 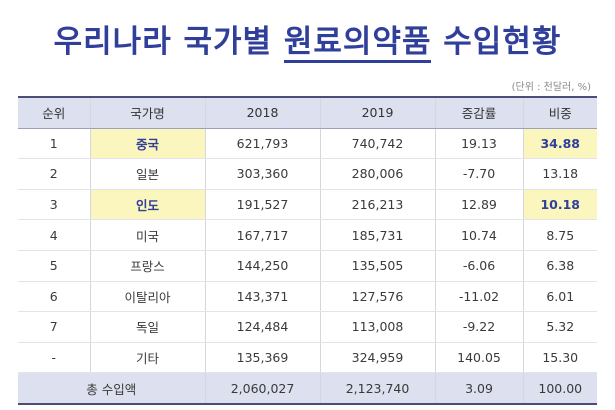 I want to click on total-label: 총 수입액, so click(x=111, y=388).